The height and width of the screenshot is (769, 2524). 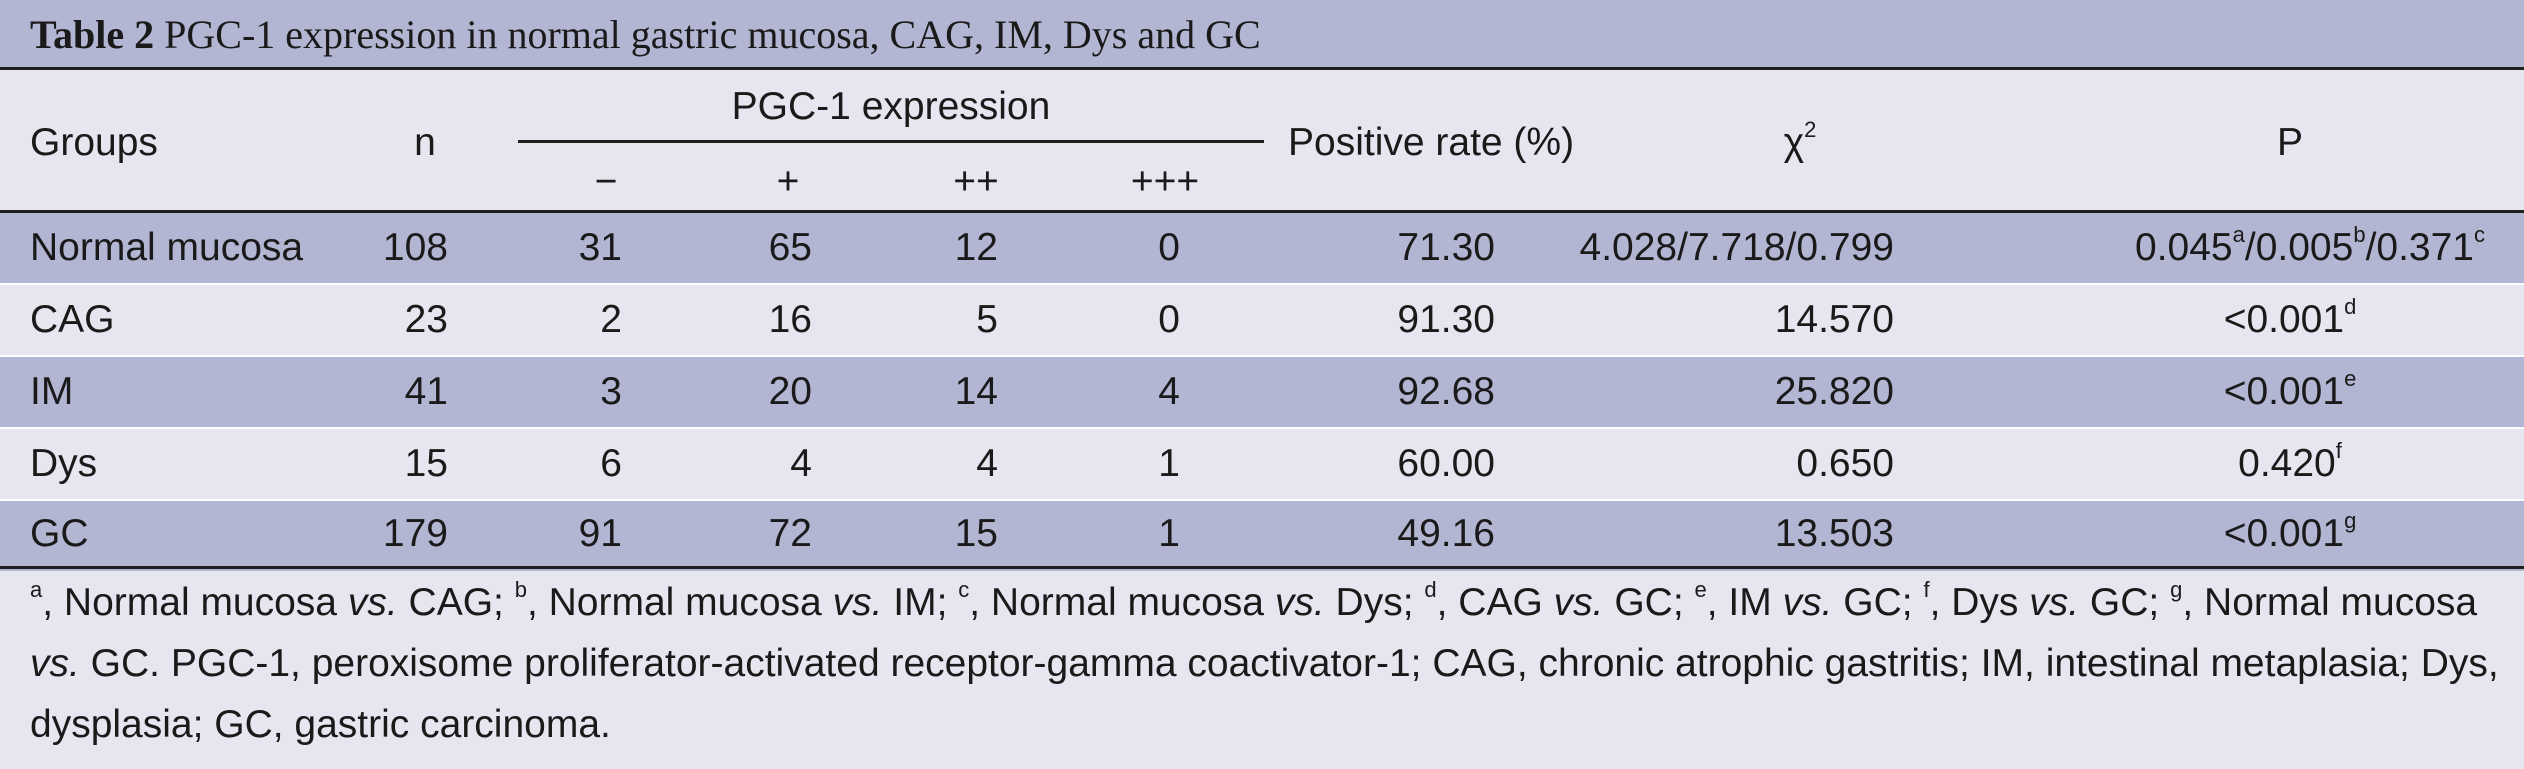 I want to click on p-value: 0.420, so click(x=2287, y=463).